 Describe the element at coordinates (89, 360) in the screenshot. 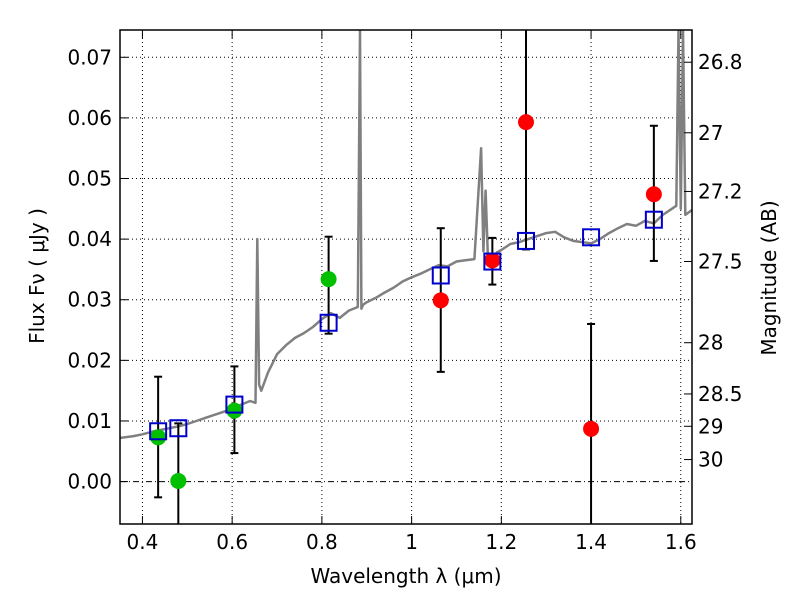

I see `y-tick-label: 0.02` at that location.